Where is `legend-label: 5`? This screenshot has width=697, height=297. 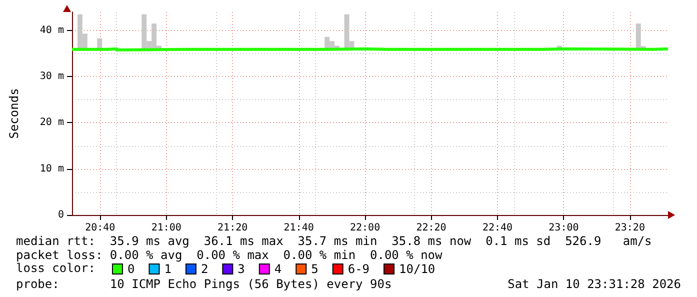 legend-label: 5 is located at coordinates (314, 269).